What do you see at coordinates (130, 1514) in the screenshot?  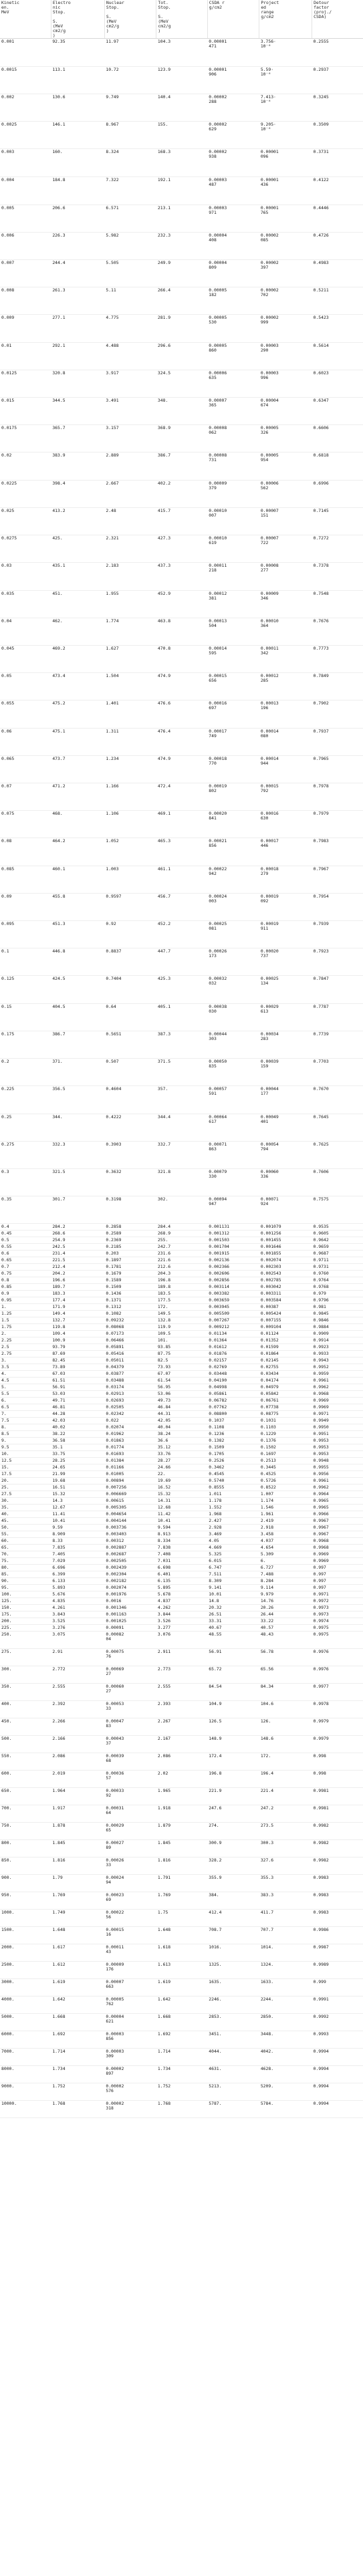 I see `cell-nuclear-stopping: 0.004654` at bounding box center [130, 1514].